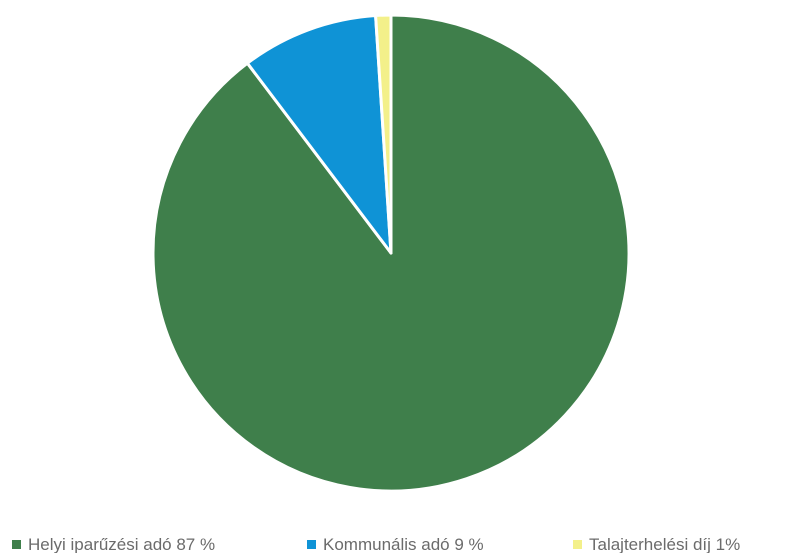 This screenshot has width=785, height=553. Describe the element at coordinates (403, 544) in the screenshot. I see `legend-label: Kommunális adó 9 %` at that location.